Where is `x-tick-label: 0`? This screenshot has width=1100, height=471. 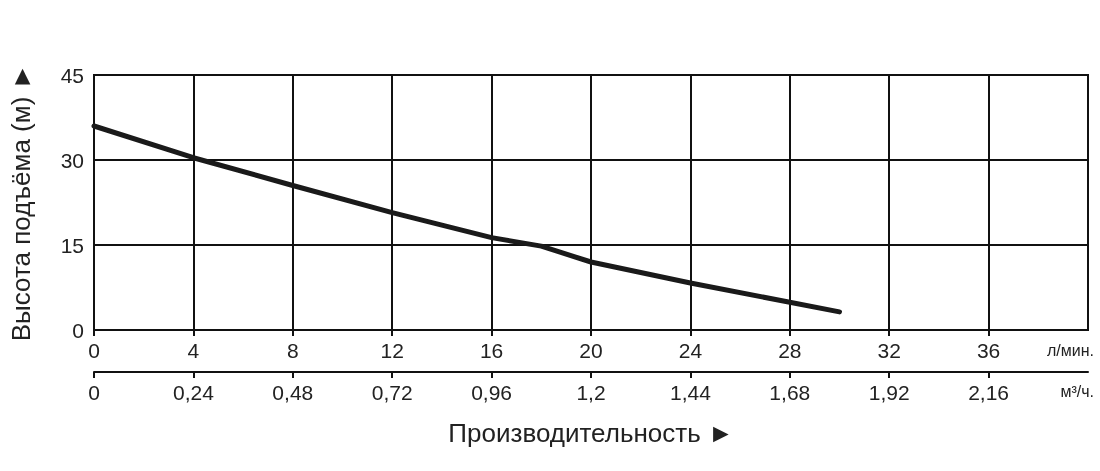 x-tick-label: 0 is located at coordinates (94, 350).